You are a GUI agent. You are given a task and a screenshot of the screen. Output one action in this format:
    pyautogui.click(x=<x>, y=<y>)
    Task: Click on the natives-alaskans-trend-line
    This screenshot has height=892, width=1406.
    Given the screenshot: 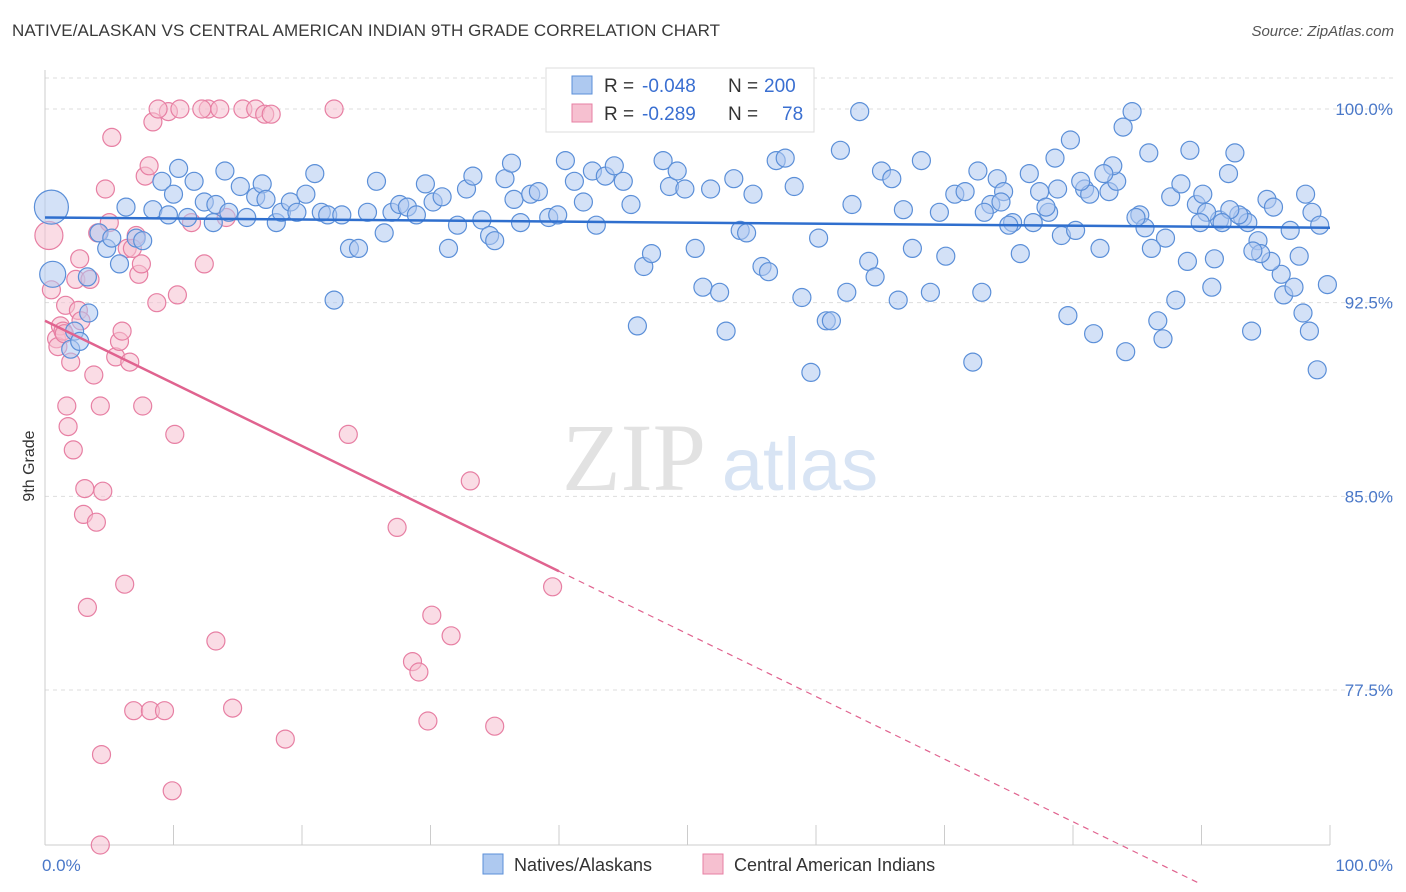 What is the action you would take?
    pyautogui.click(x=687, y=223)
    